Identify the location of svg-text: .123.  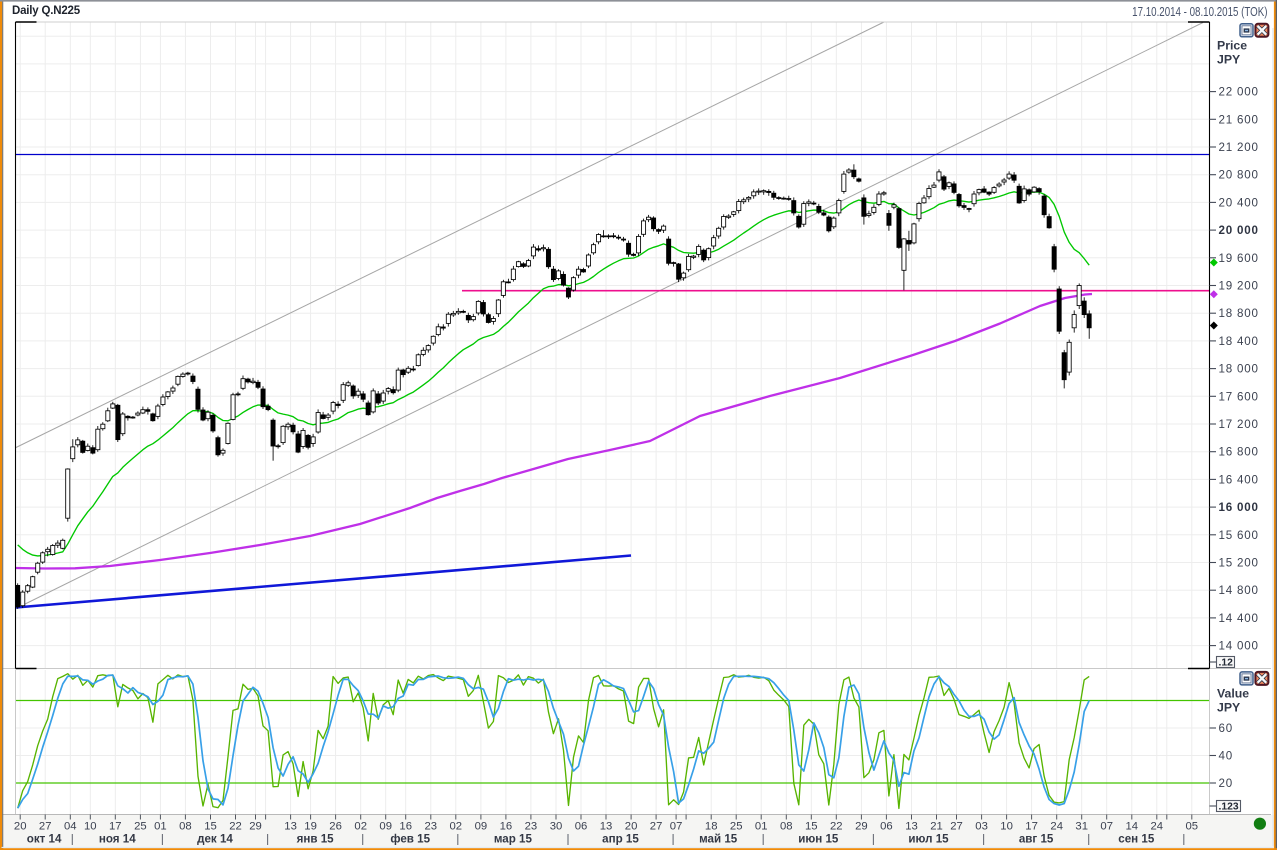
(1229, 807).